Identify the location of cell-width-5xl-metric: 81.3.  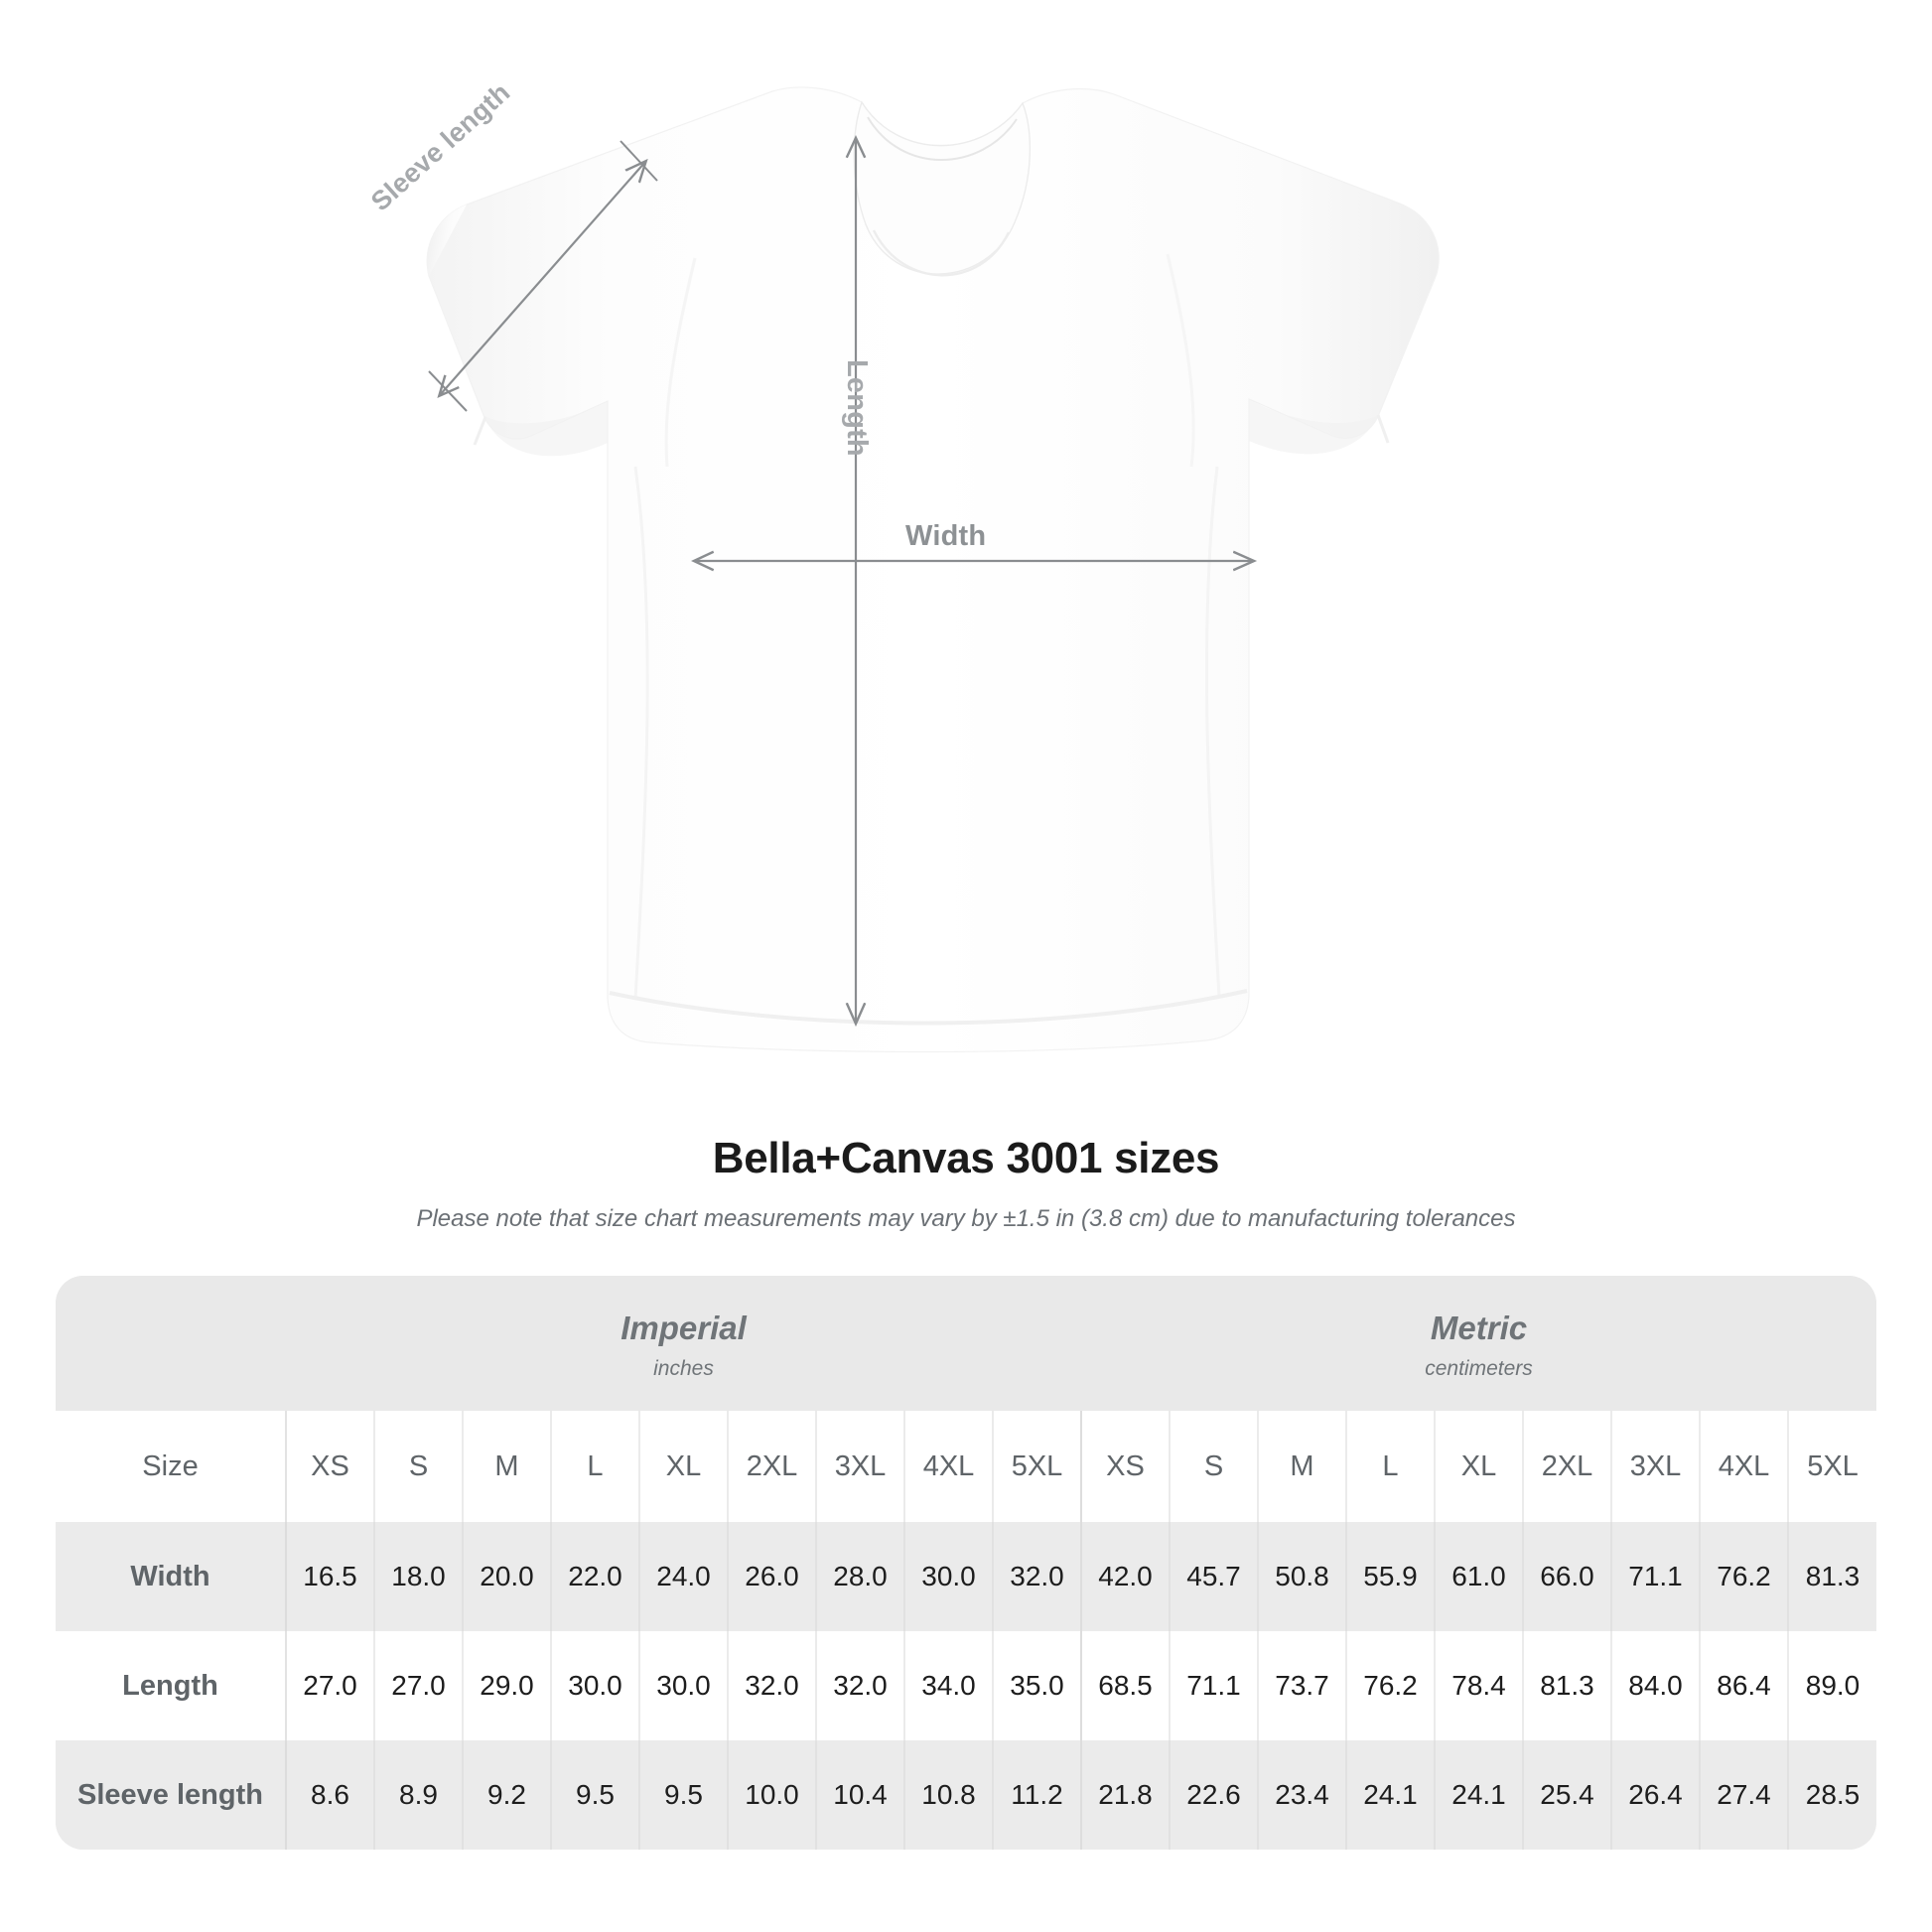
(1832, 1576).